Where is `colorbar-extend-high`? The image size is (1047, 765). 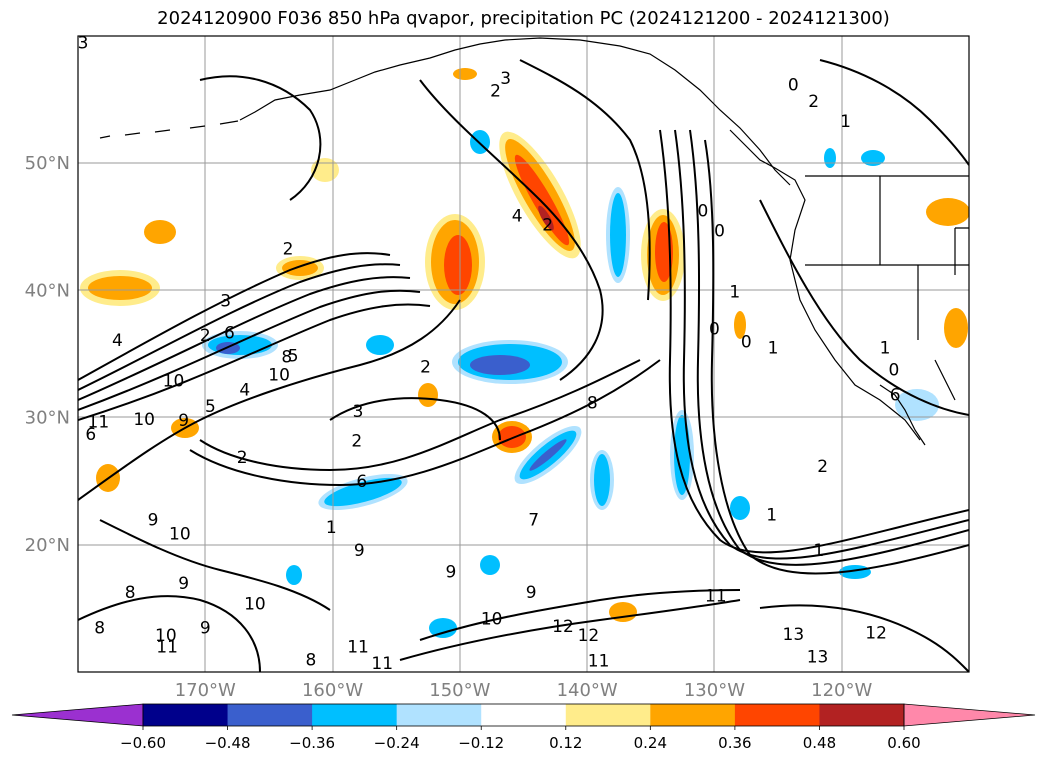
colorbar-extend-high is located at coordinates (969, 715).